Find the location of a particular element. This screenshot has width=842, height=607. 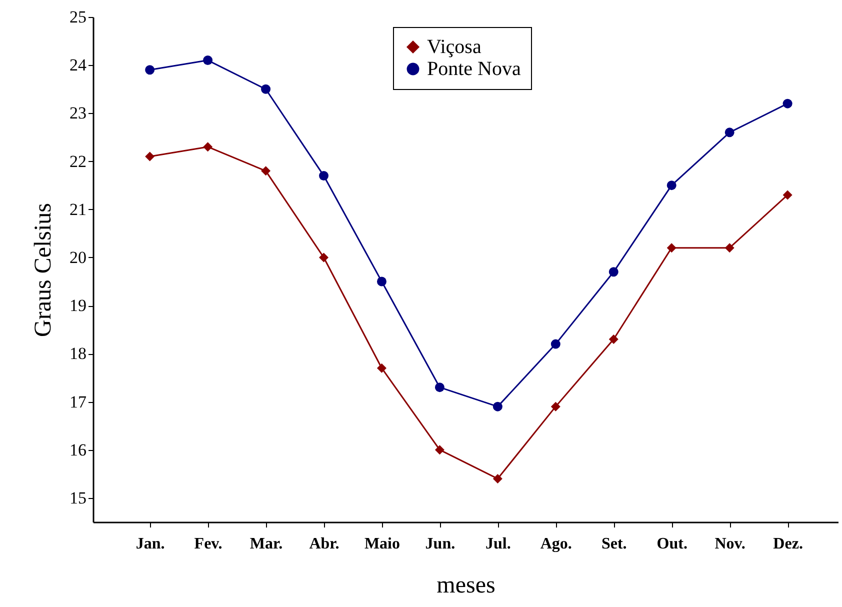

y-tick-label: 15 is located at coordinates (78, 498).